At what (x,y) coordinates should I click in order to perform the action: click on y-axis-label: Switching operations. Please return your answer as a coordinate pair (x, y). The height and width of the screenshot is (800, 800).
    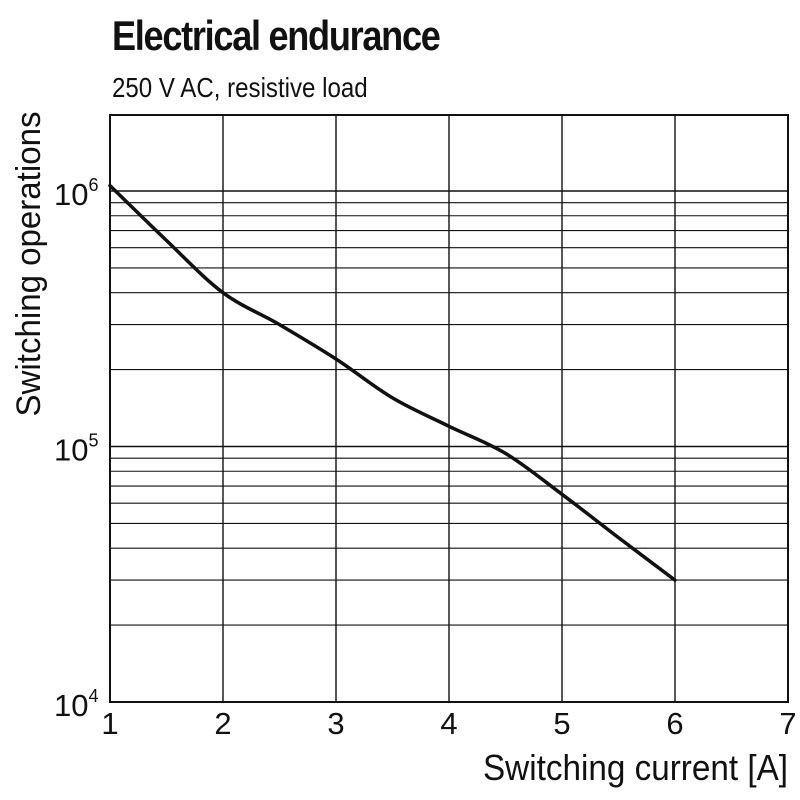
    Looking at the image, I should click on (29, 264).